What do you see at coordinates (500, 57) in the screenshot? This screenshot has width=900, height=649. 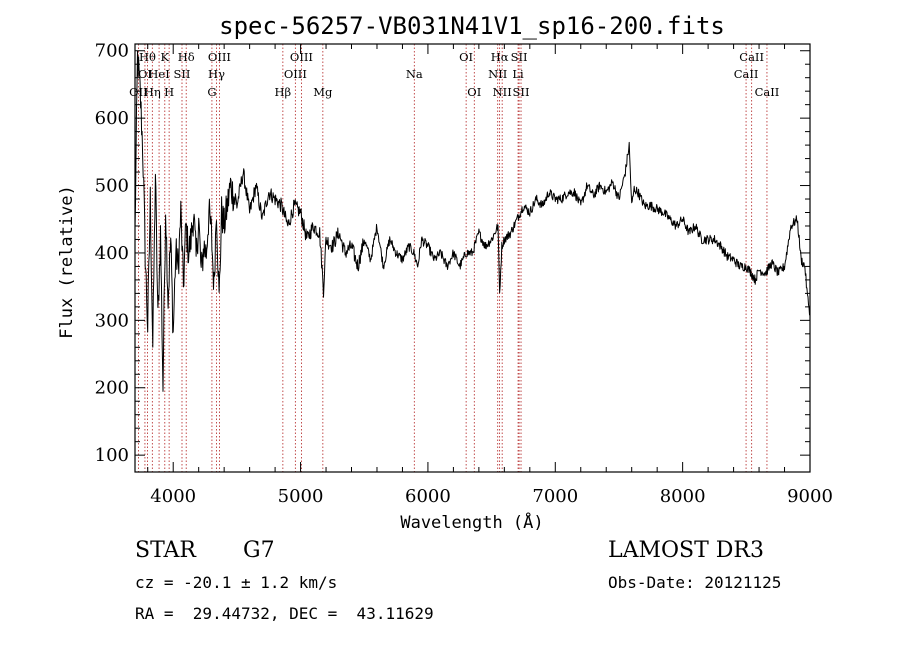 I see `spectral-line-label: Hα` at bounding box center [500, 57].